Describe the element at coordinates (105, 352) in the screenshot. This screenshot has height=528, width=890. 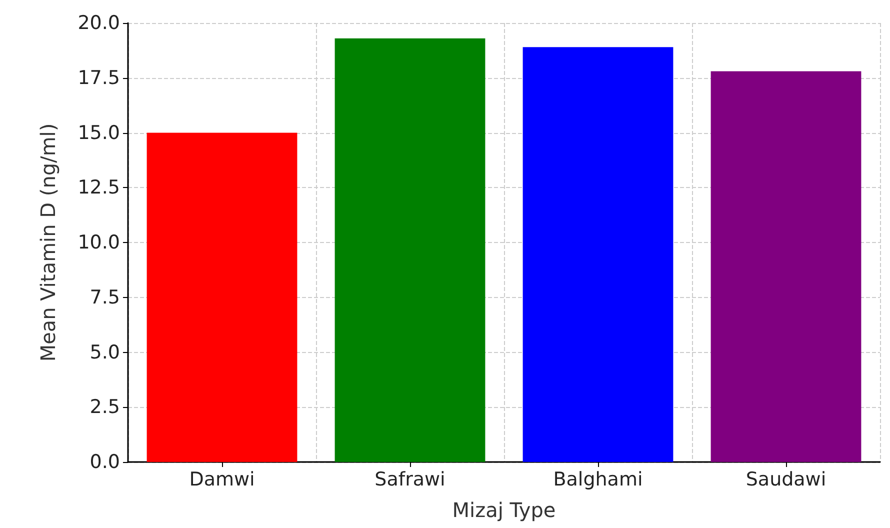
I see `y-tick-label: 5.0` at that location.